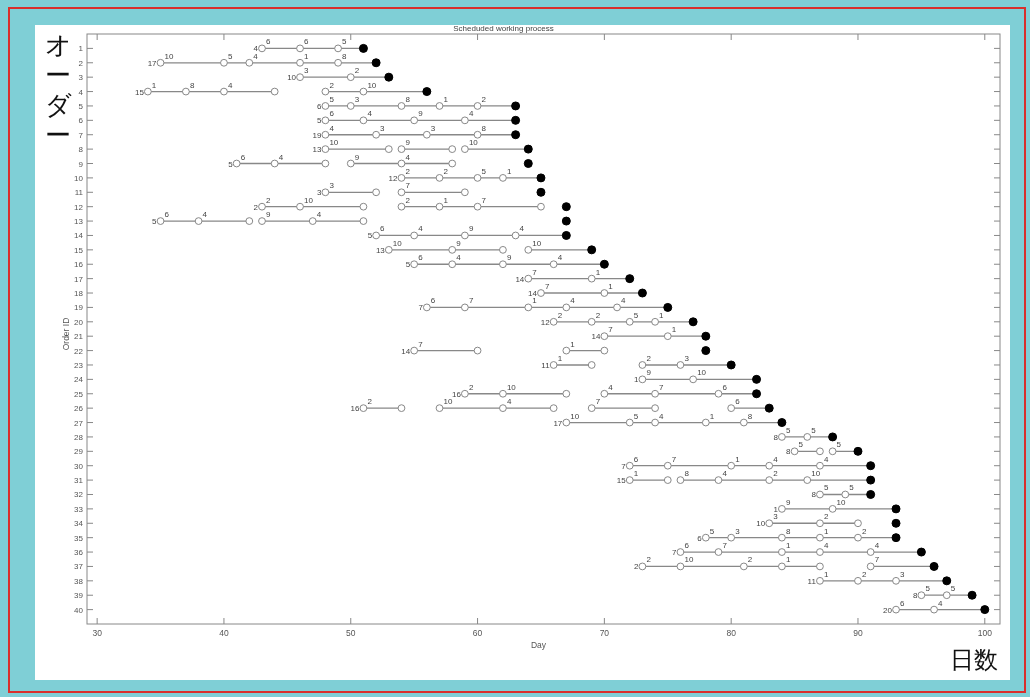 This screenshot has height=697, width=1030. I want to click on y-tick-label: 7, so click(81, 135).